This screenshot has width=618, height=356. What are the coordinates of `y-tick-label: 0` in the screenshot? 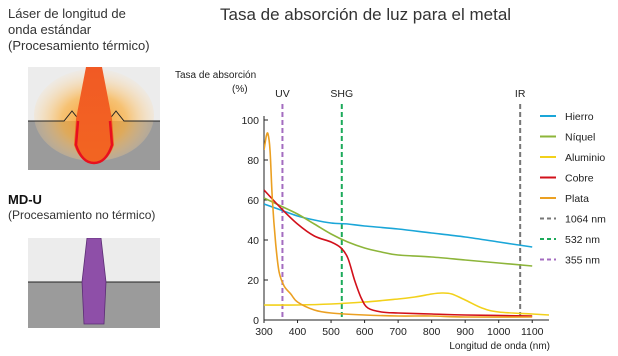 It's located at (256, 321).